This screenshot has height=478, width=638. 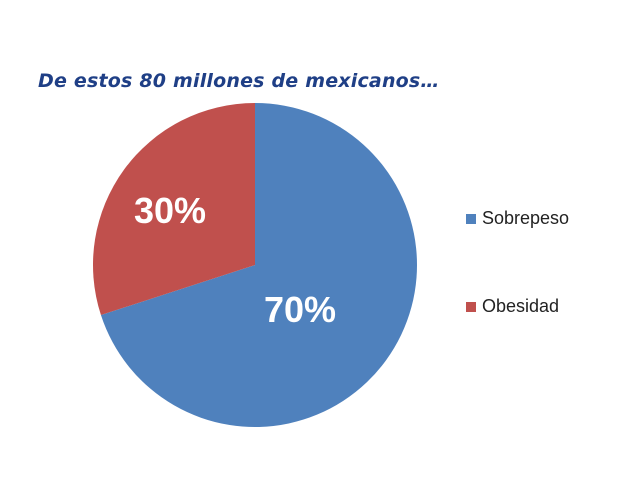 I want to click on data-label-obesidad: 30%, so click(x=170, y=210).